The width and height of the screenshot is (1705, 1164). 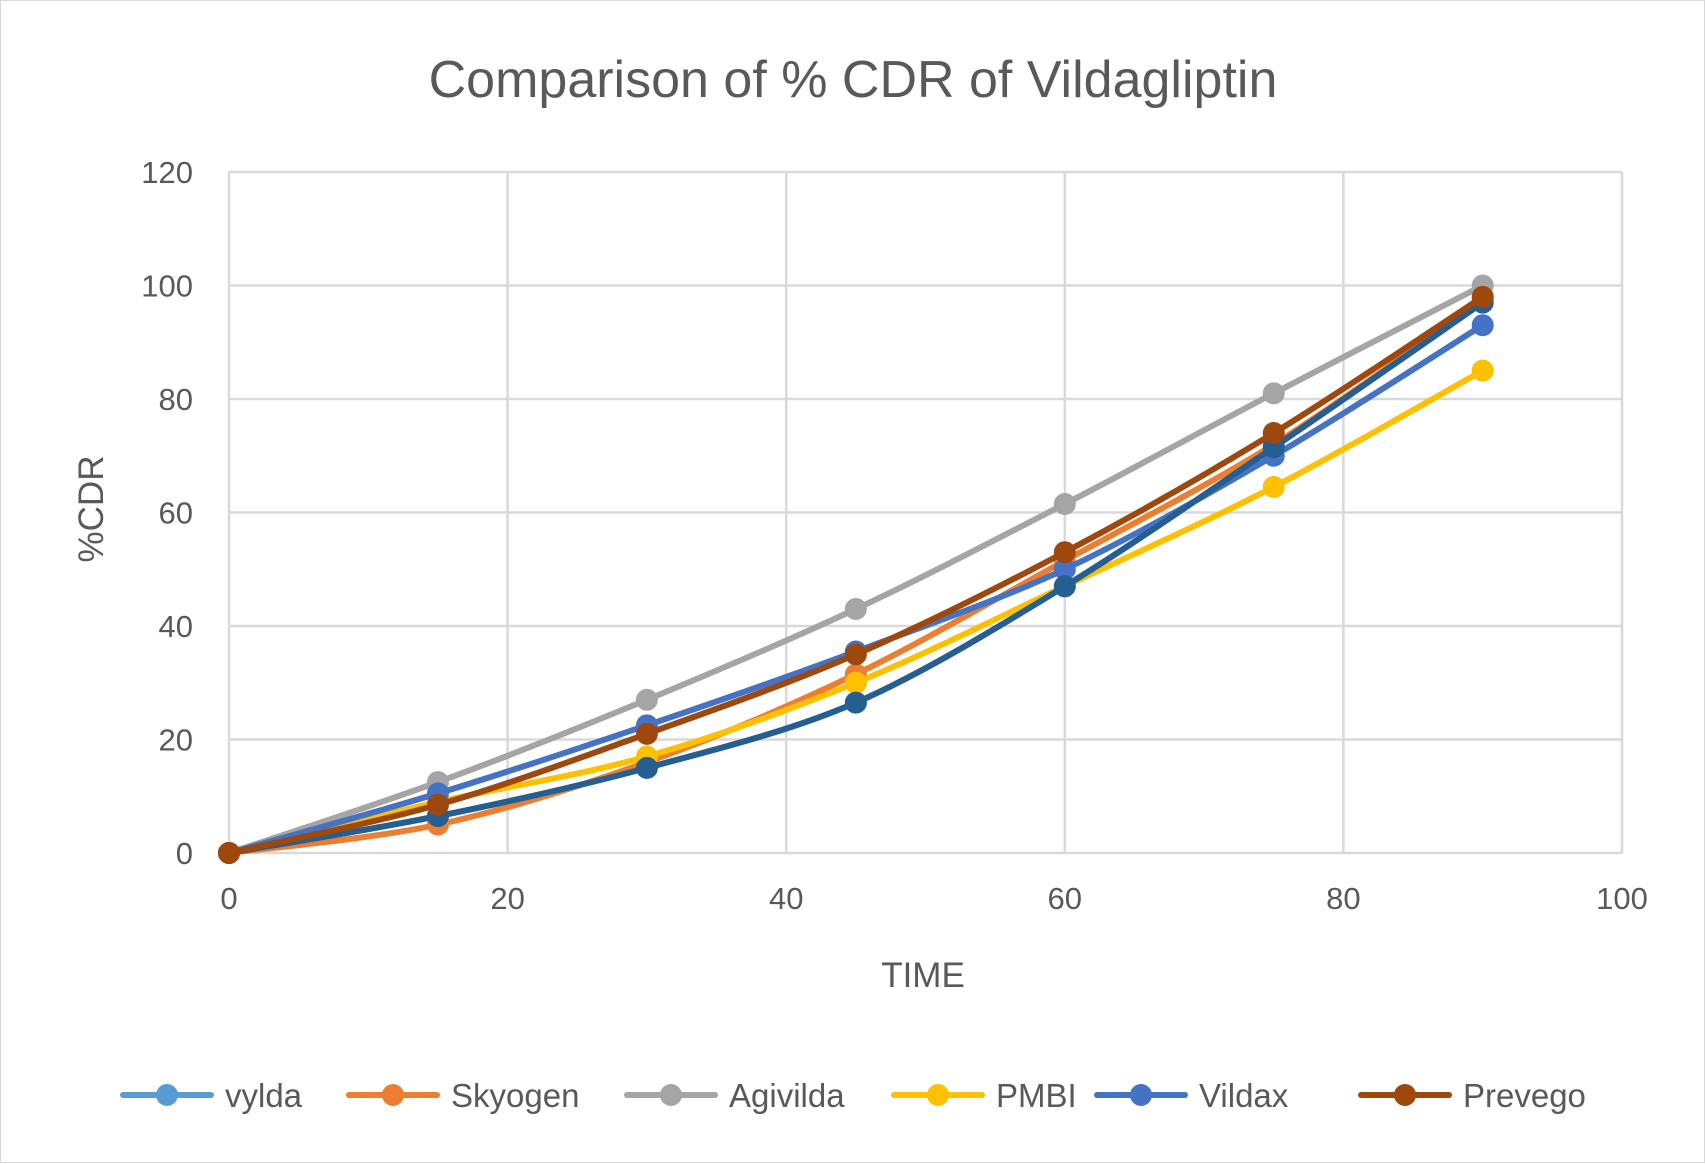 What do you see at coordinates (787, 1095) in the screenshot?
I see `legend-label: Agivilda` at bounding box center [787, 1095].